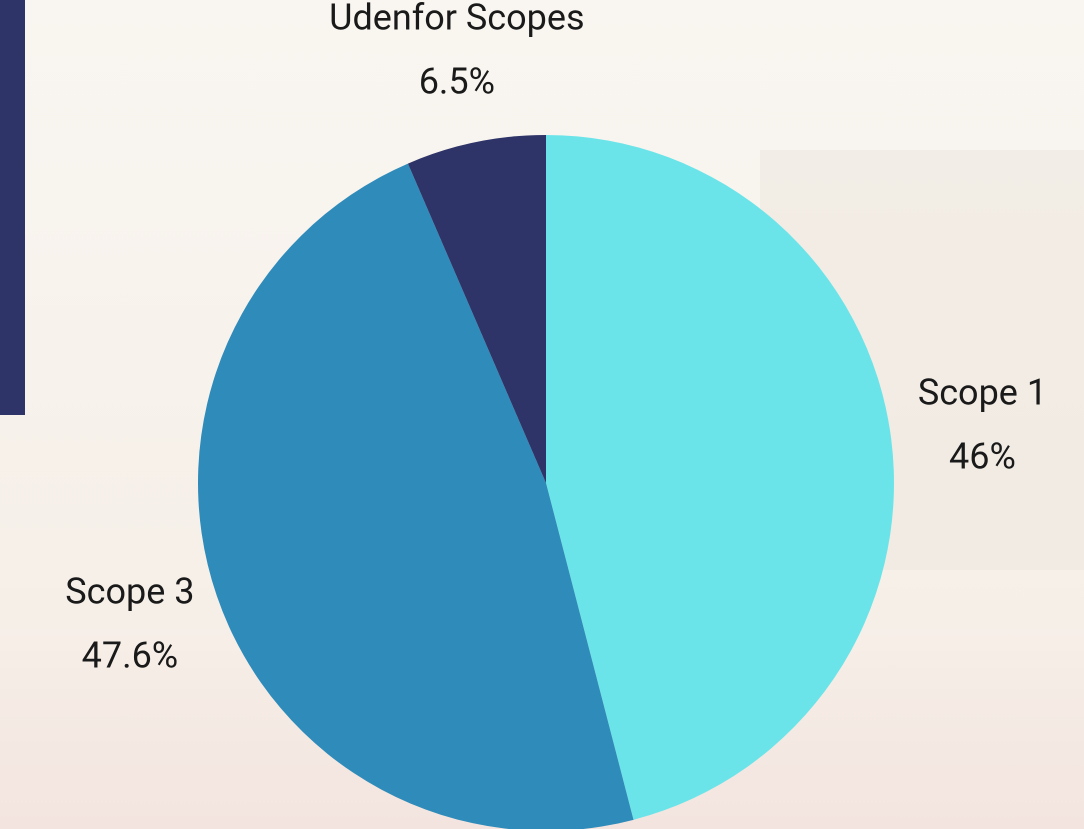  I want to click on pie-slice, so click(476, 309).